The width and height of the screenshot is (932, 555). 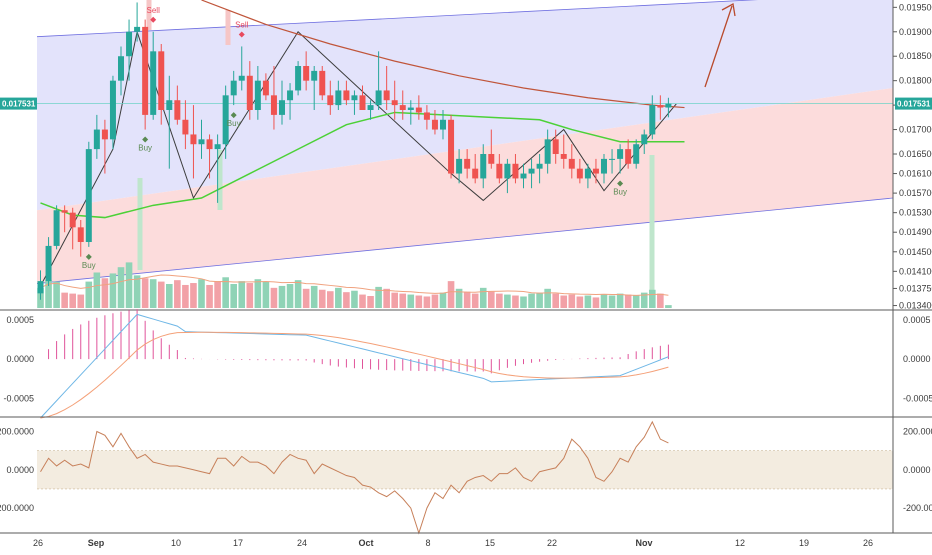 I want to click on macd-tick-label-left: 0.0000, so click(x=20, y=359).